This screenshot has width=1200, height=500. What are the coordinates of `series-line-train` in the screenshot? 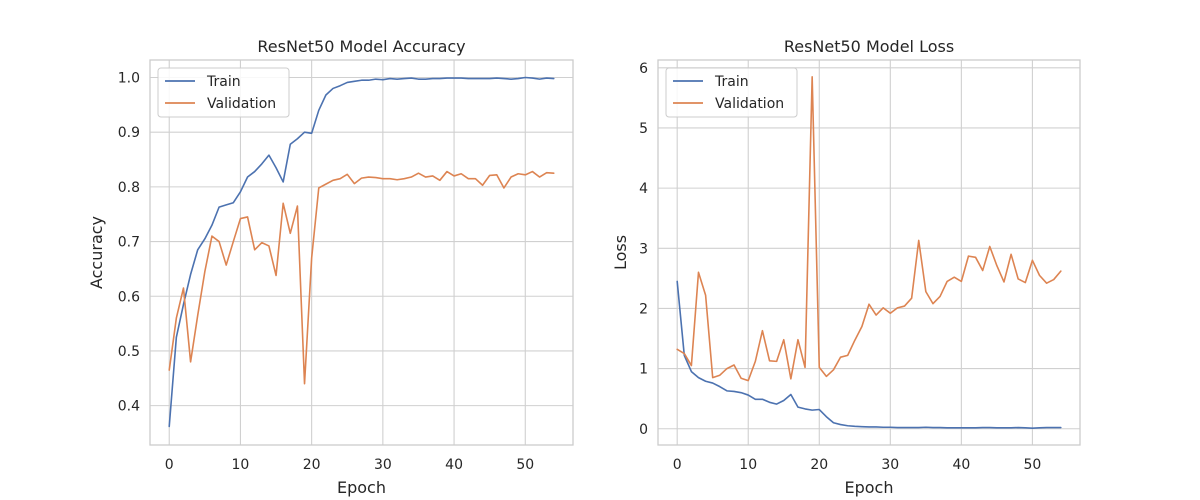 It's located at (869, 354).